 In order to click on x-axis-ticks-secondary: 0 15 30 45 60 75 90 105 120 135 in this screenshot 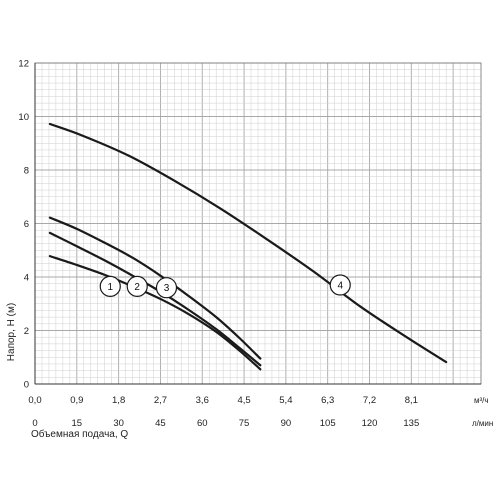, I will do `click(225, 423)`.